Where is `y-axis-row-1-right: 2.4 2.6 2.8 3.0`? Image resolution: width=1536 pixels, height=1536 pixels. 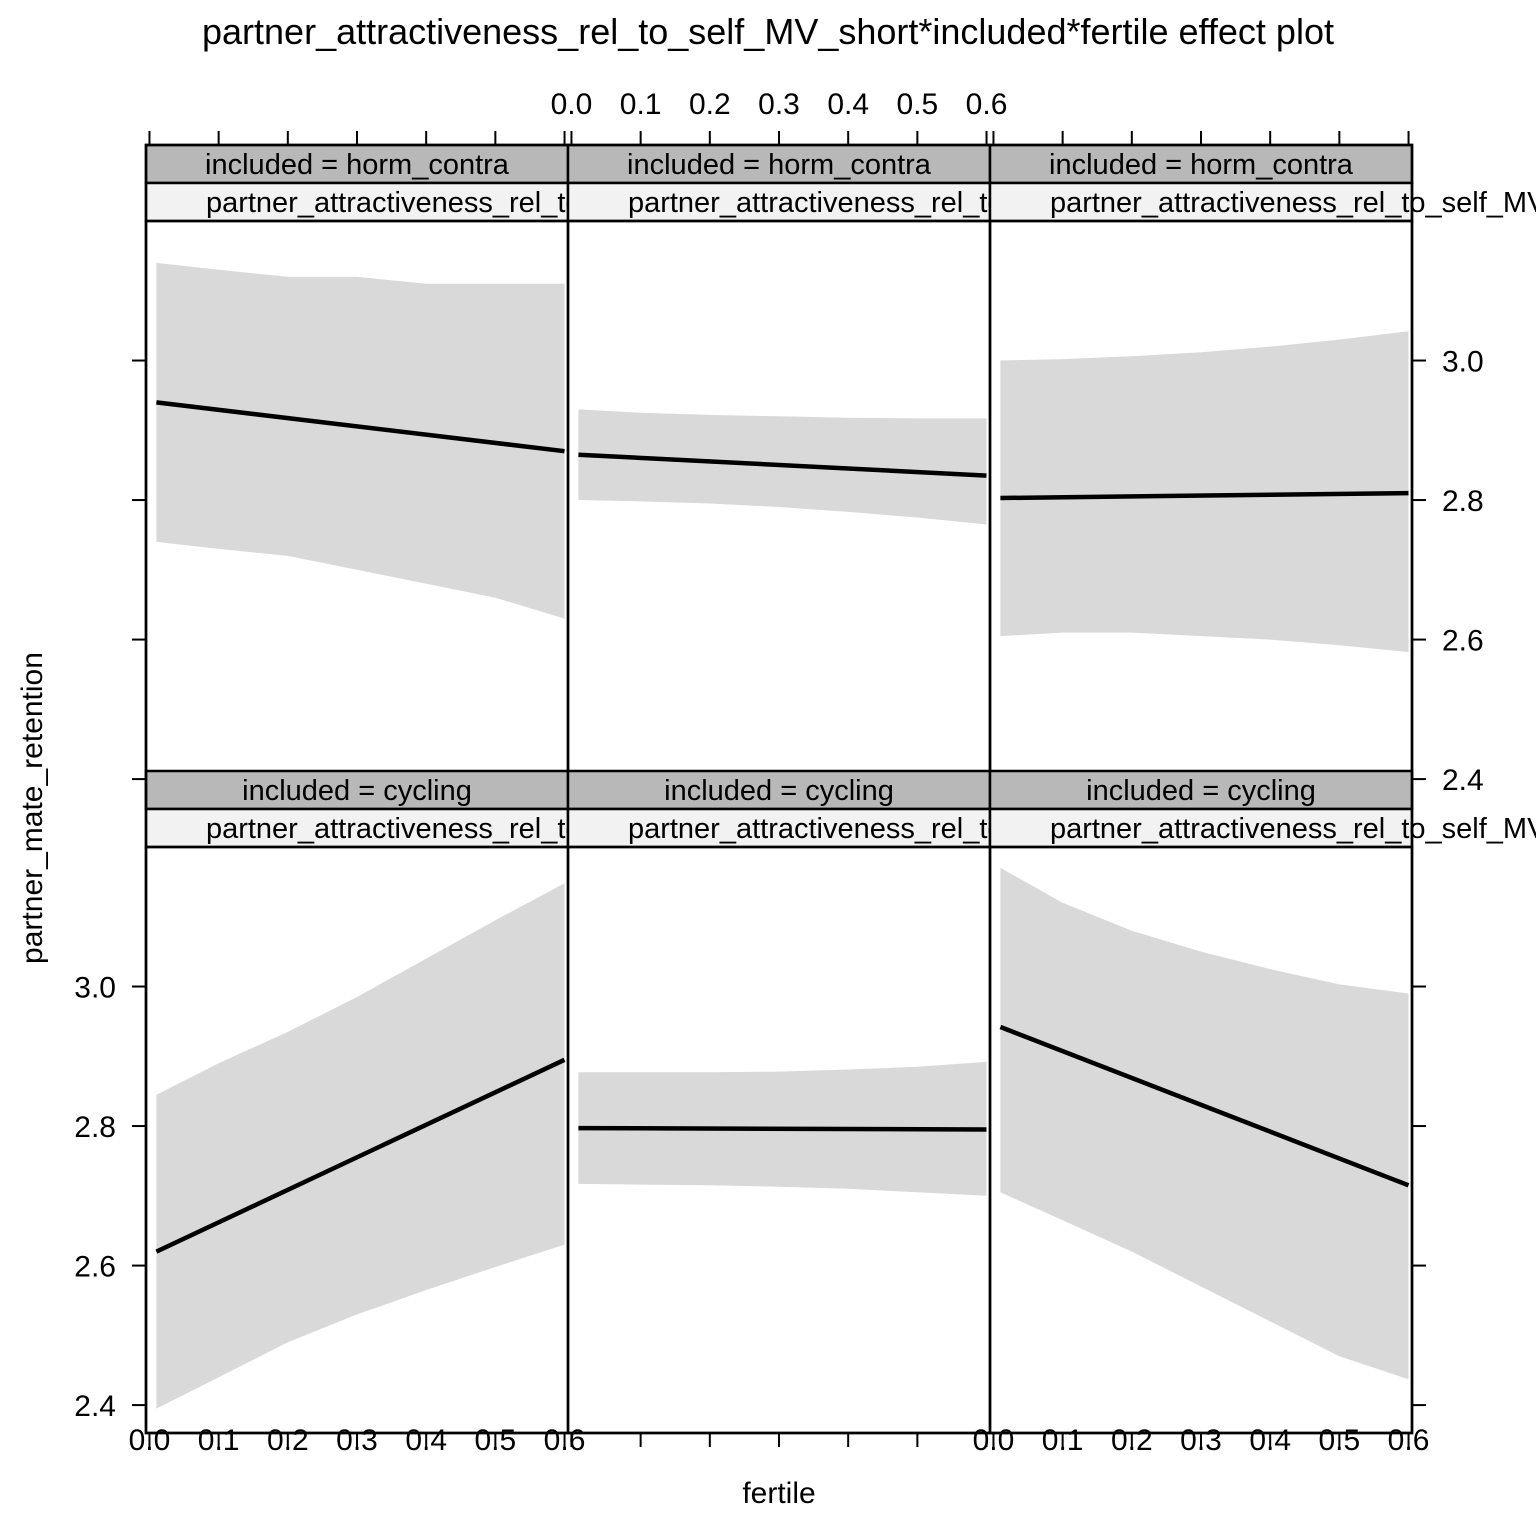 y-axis-row-1-right: 2.4 2.6 2.8 3.0 is located at coordinates (1448, 571).